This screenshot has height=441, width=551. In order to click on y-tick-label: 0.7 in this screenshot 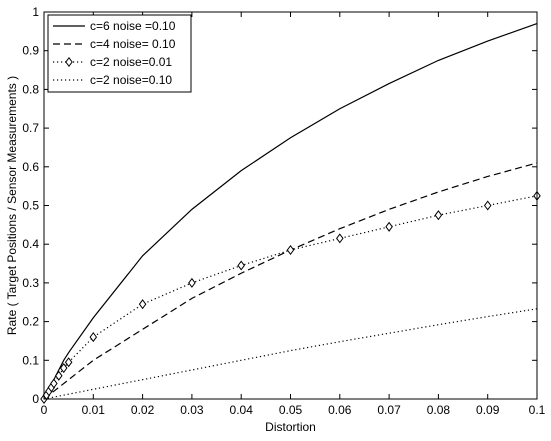, I will do `click(30, 128)`.